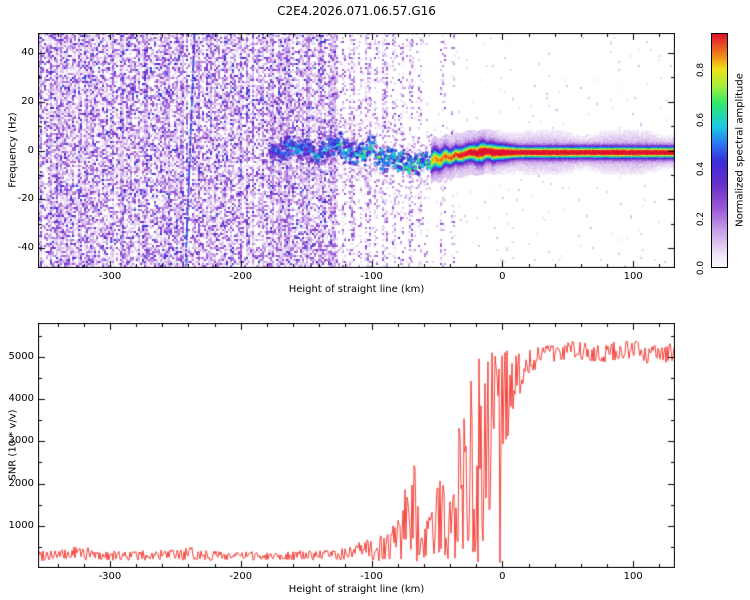 This screenshot has height=600, width=750. I want to click on spectrogram-y-tick-label: -20, so click(25, 199).